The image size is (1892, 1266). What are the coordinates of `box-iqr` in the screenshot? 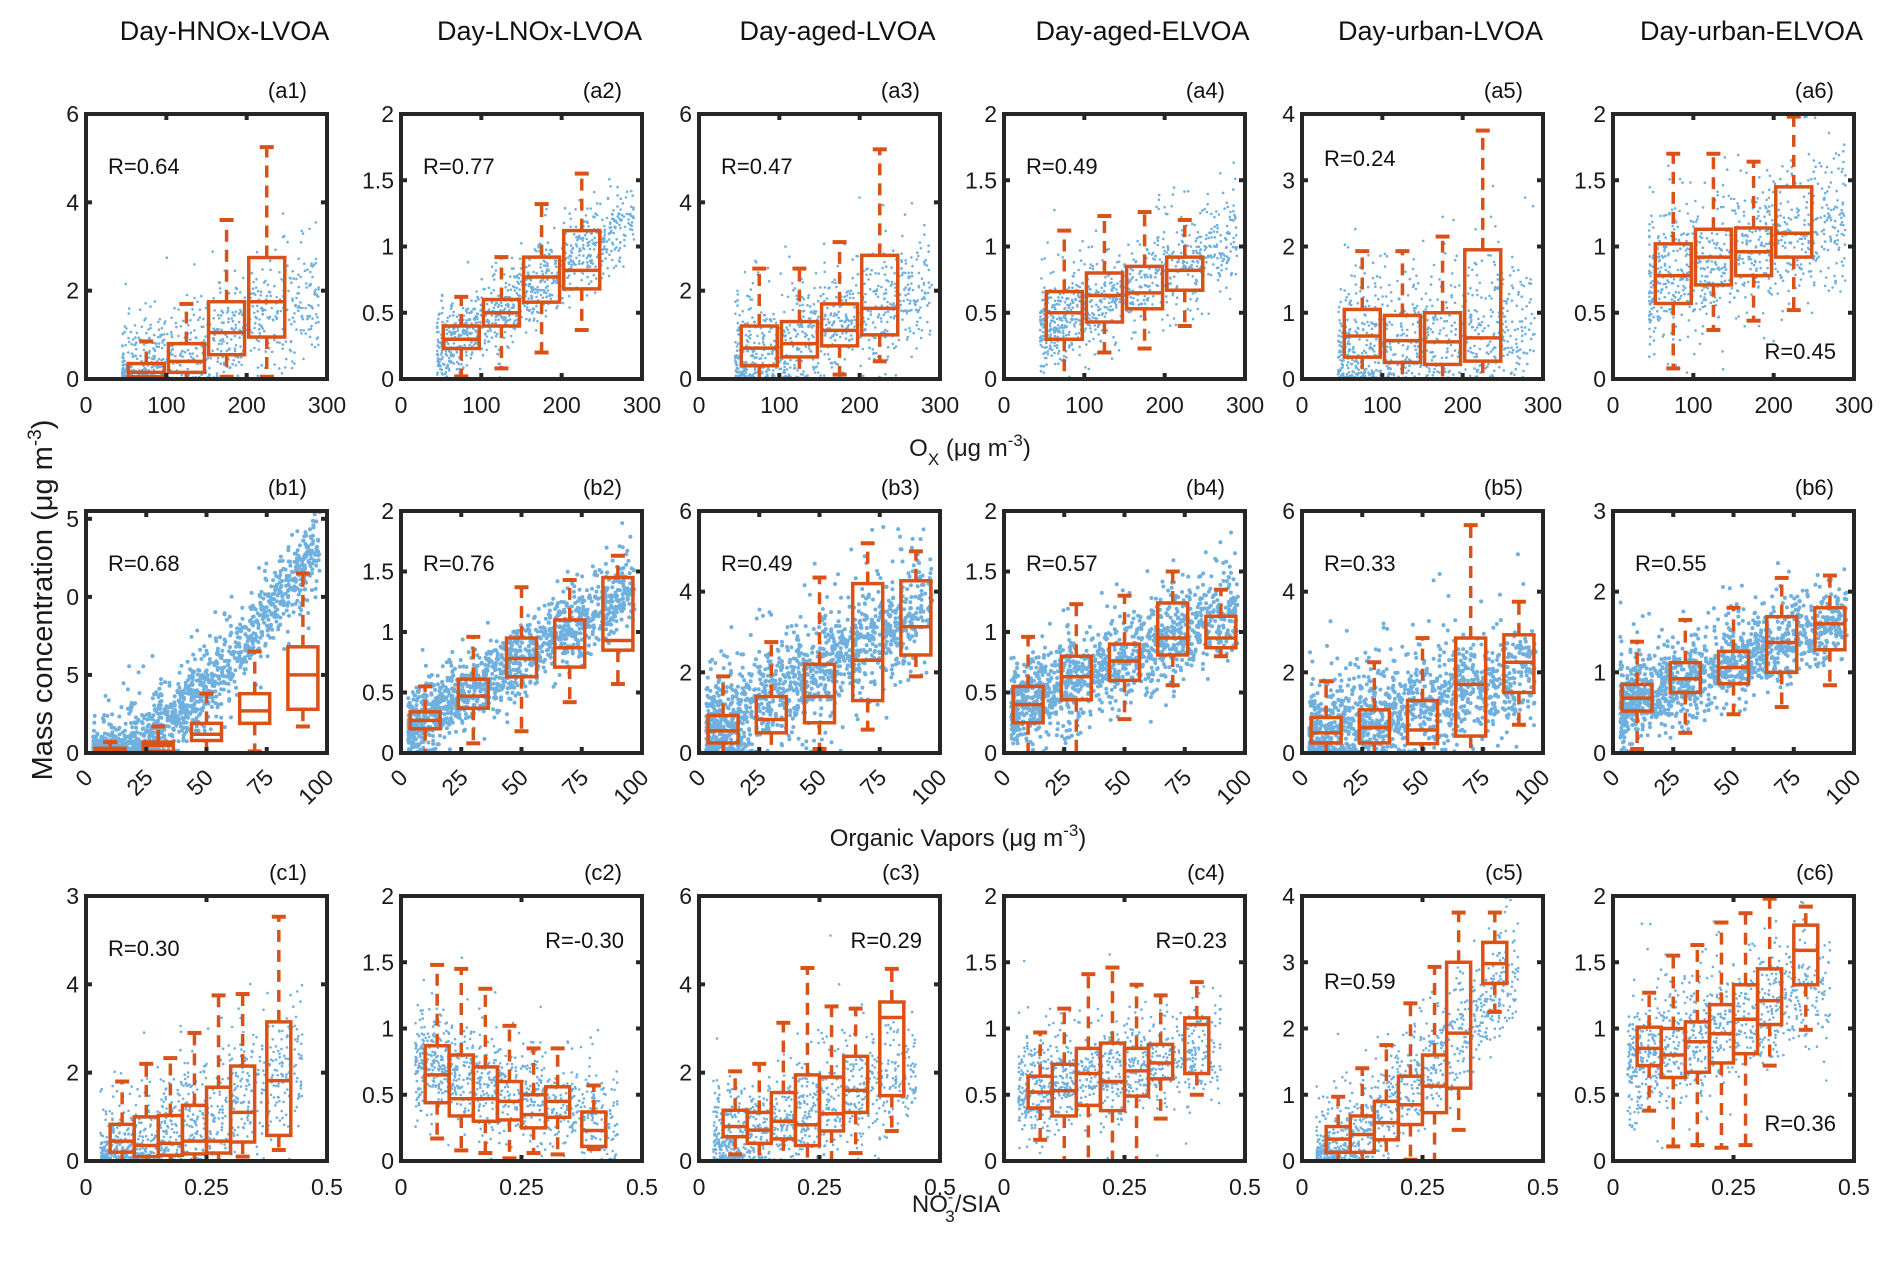 It's located at (1144, 287).